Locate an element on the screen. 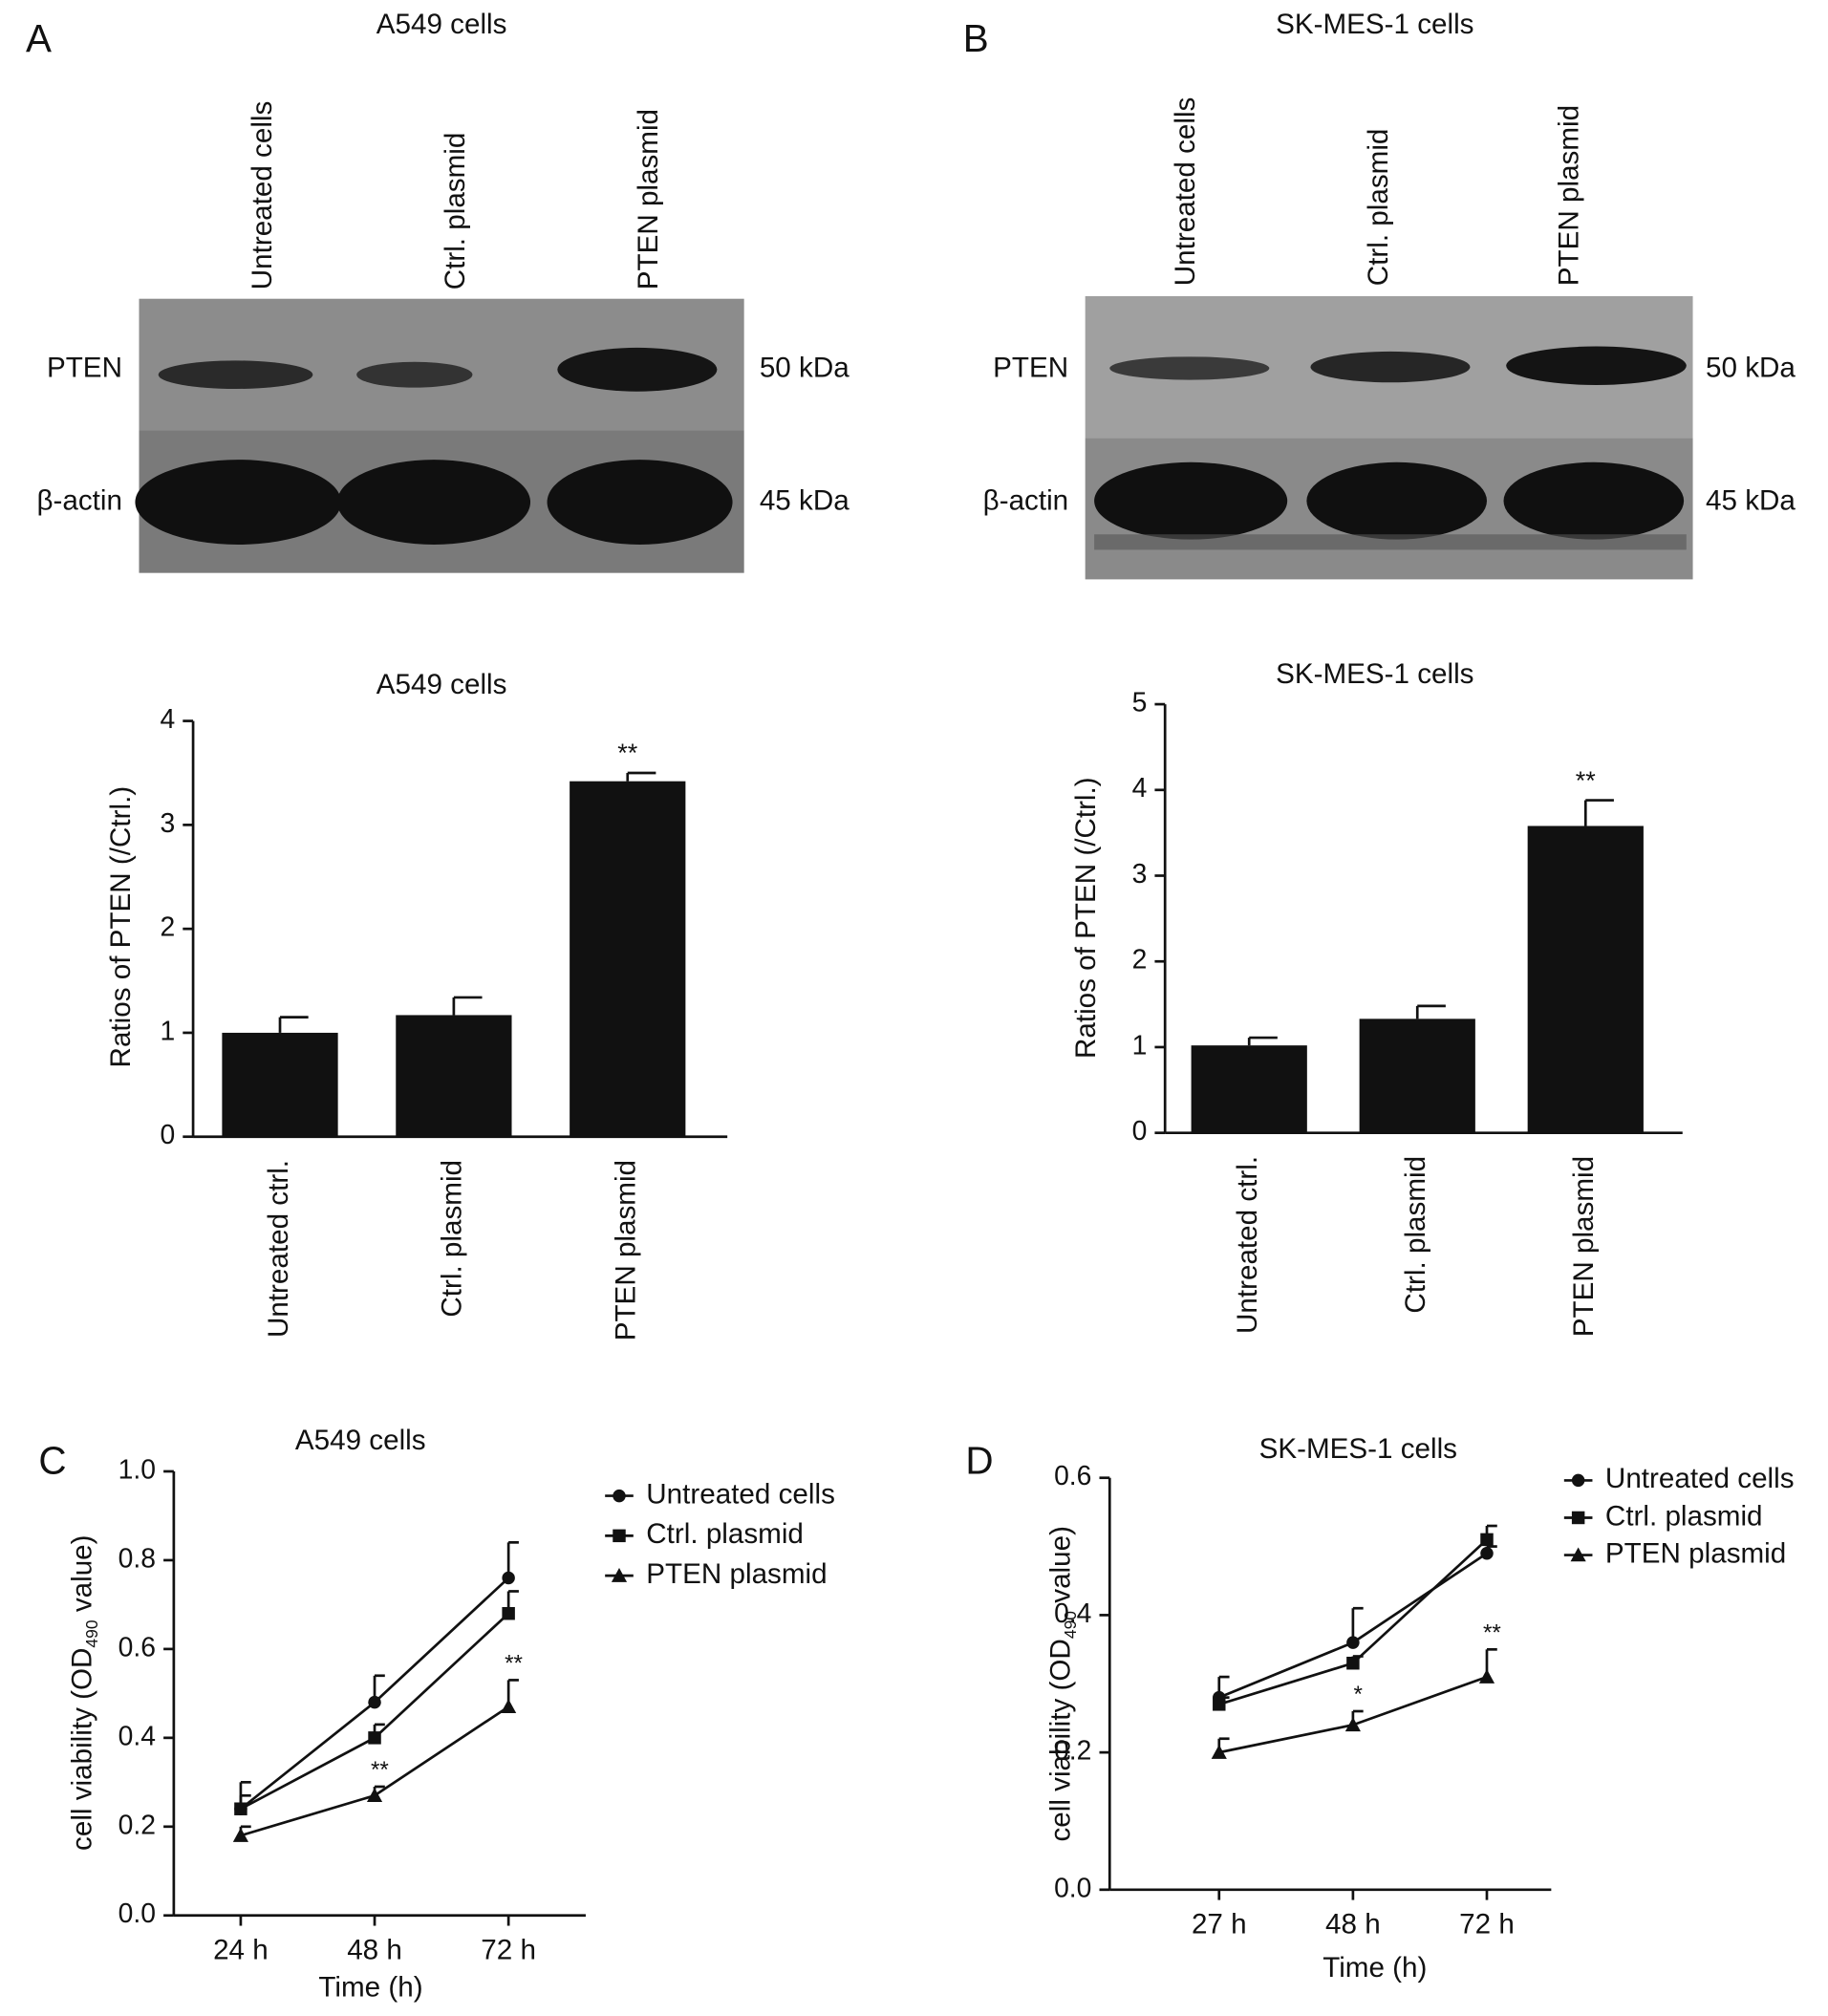 The image size is (1828, 2016). x-tick-label: 27 h is located at coordinates (1219, 1924).